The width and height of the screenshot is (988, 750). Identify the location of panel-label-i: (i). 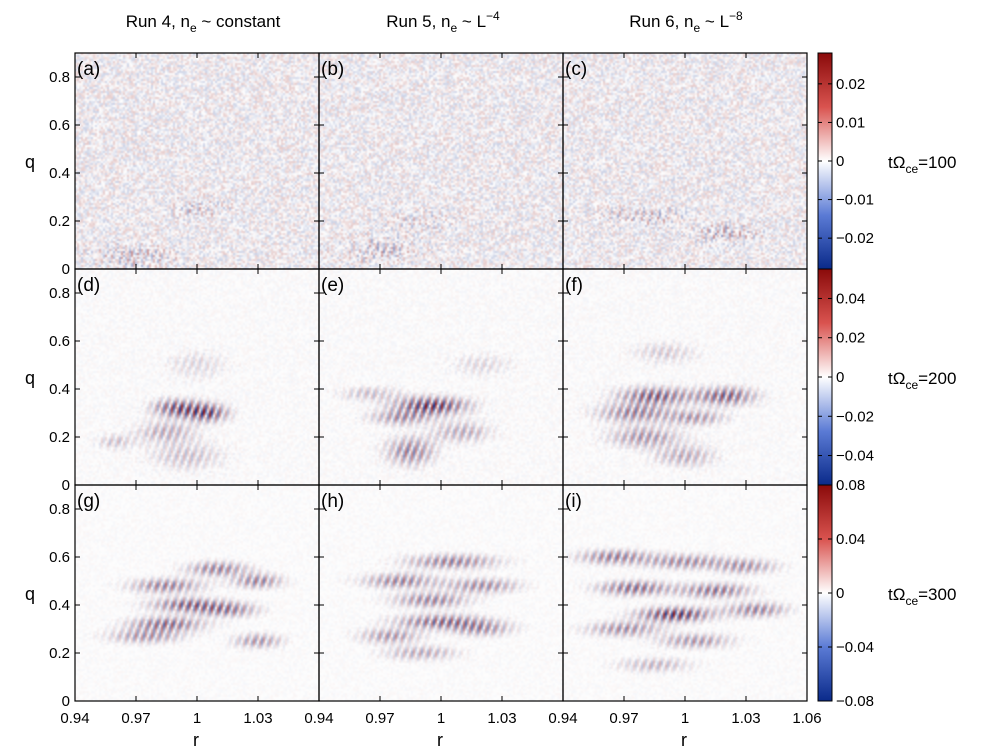
(573, 501).